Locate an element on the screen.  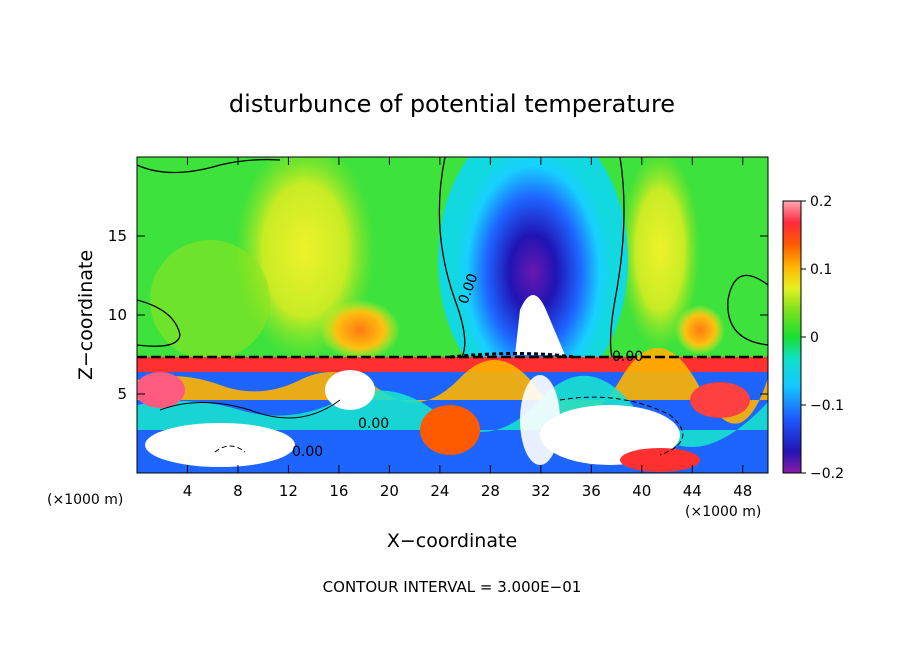
colorbar is located at coordinates (792, 337).